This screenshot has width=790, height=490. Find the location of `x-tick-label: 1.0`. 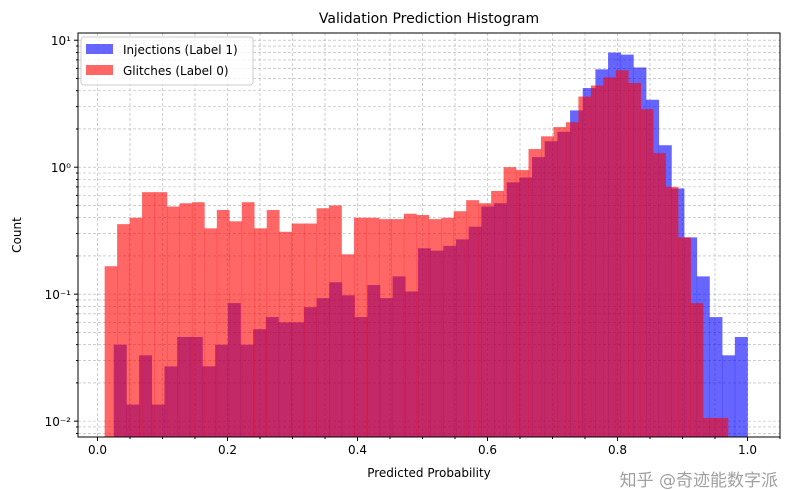

x-tick-label: 1.0 is located at coordinates (747, 450).